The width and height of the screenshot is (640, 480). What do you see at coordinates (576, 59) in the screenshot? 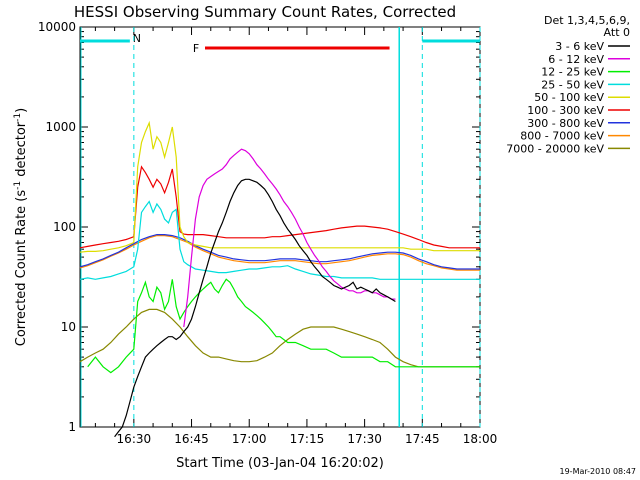
I see `legend-label-1: 6 - 12 keV` at bounding box center [576, 59].